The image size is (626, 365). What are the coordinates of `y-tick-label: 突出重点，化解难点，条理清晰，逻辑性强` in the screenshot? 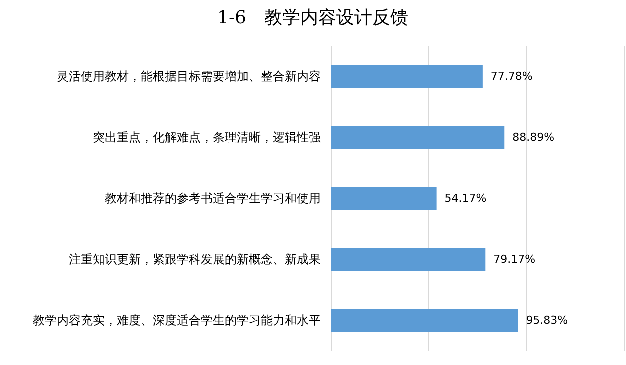 It's located at (207, 137).